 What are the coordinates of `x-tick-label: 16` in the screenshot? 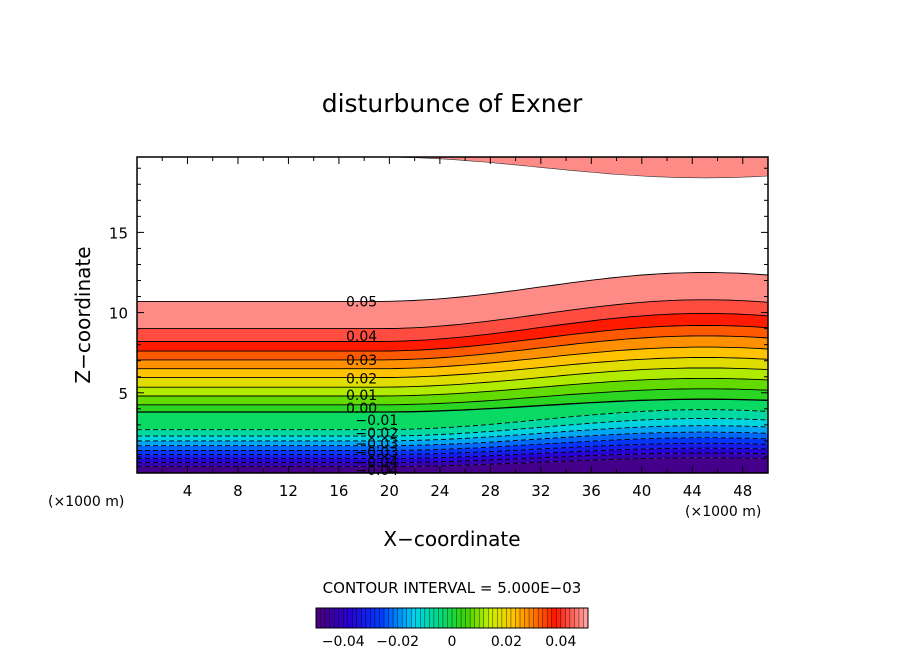 It's located at (338, 491).